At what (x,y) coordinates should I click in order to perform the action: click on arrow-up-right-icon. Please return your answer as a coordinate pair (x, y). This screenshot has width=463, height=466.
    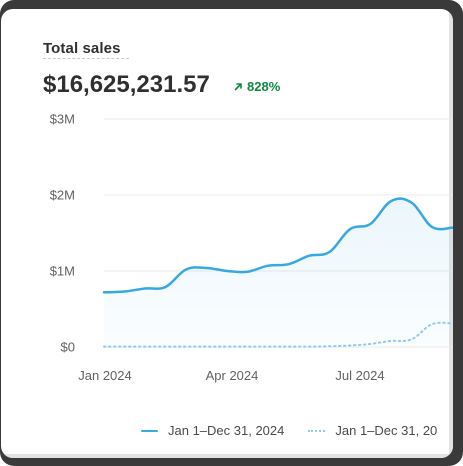
    Looking at the image, I should click on (238, 87).